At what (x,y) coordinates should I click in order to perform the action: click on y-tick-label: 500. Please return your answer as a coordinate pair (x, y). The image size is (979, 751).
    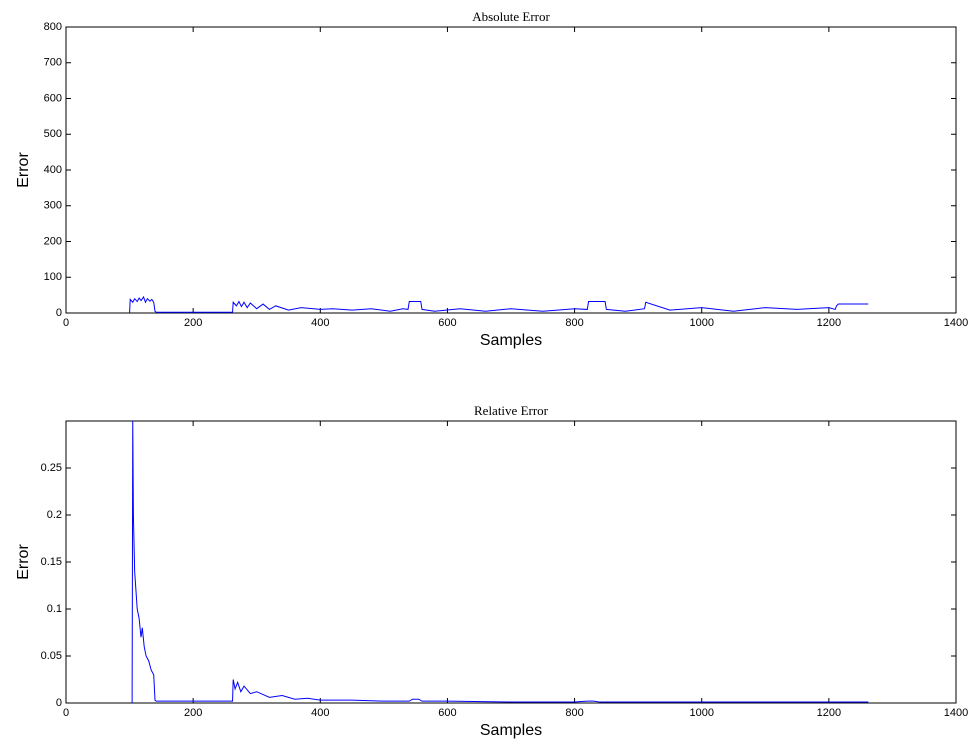
    Looking at the image, I should click on (53, 134).